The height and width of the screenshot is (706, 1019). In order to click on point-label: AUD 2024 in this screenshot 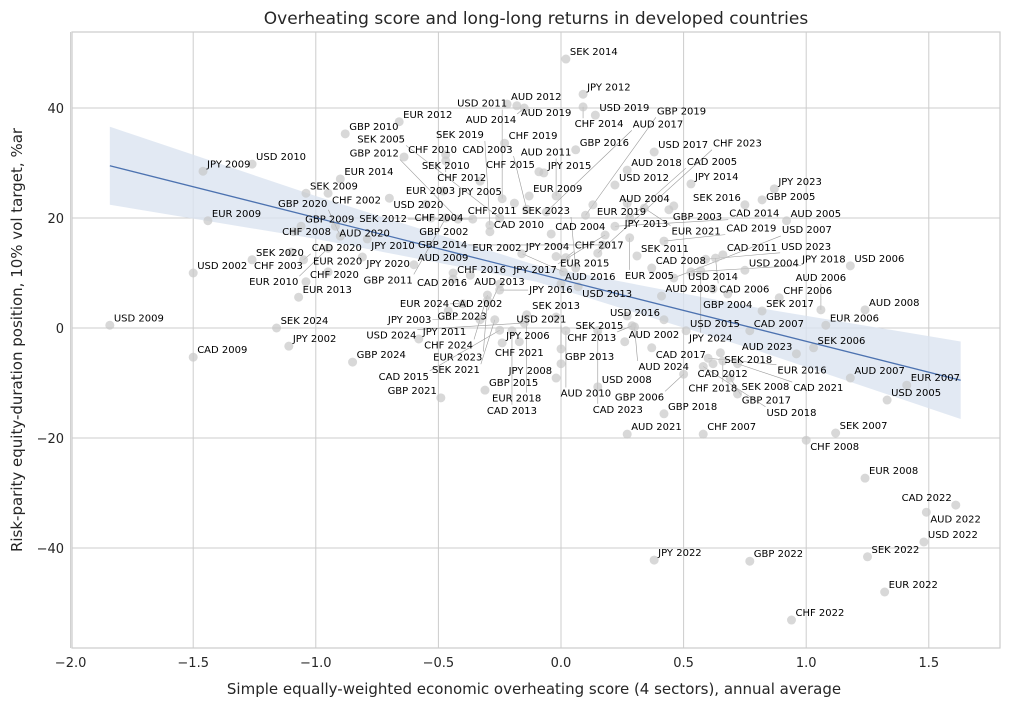, I will do `click(664, 367)`.